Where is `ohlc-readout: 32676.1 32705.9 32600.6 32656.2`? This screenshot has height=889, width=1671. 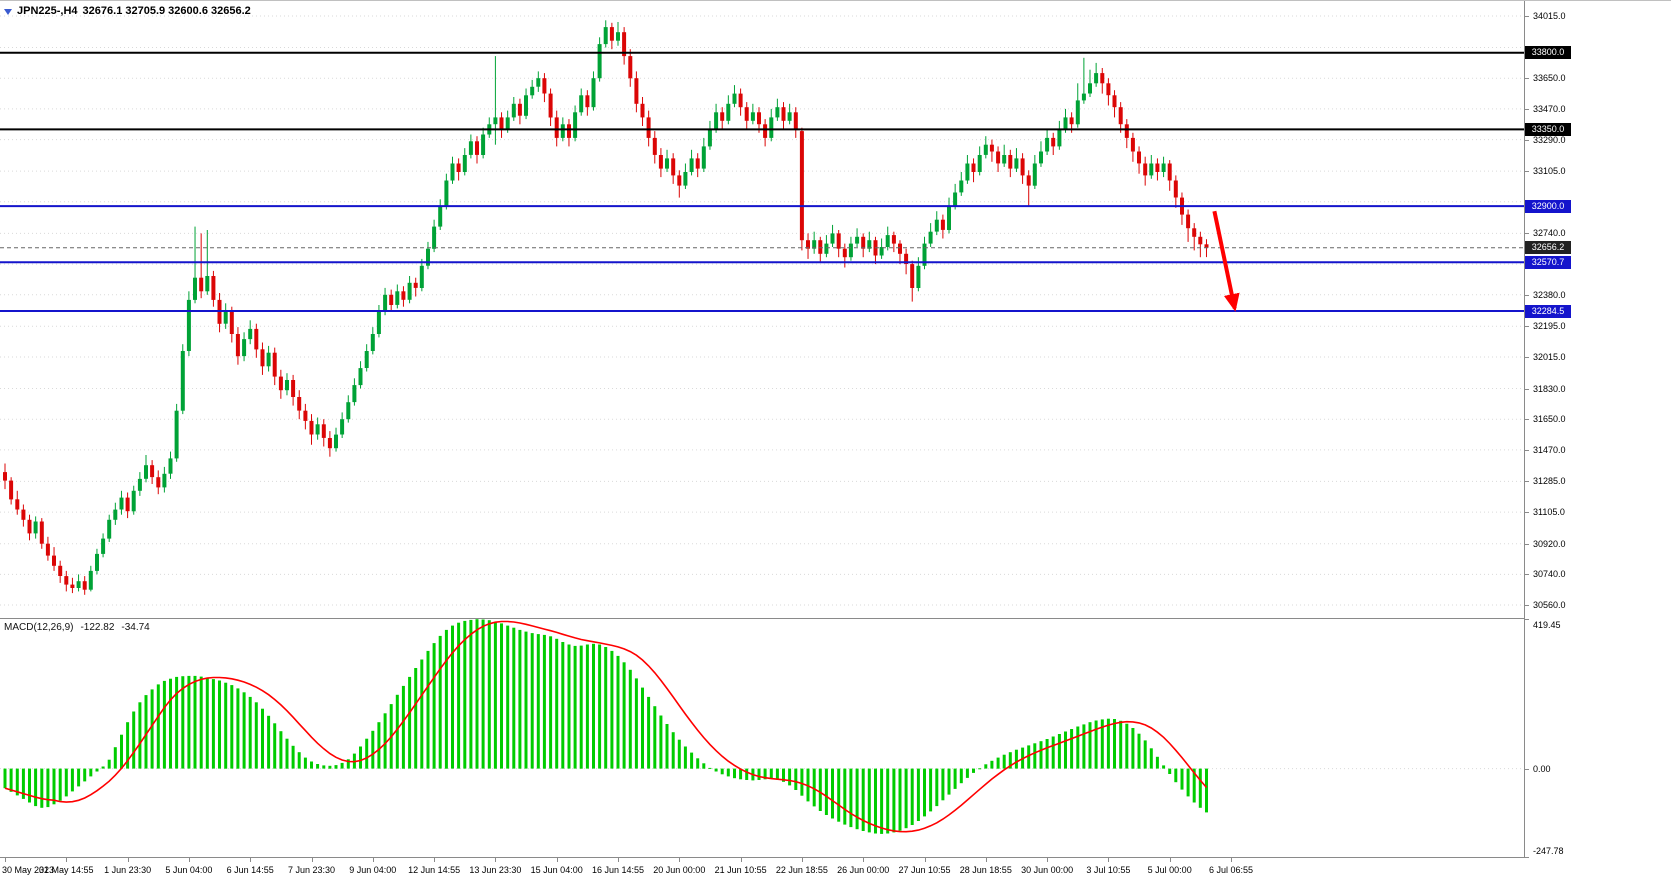
ohlc-readout: 32676.1 32705.9 32600.6 32656.2 is located at coordinates (166, 11).